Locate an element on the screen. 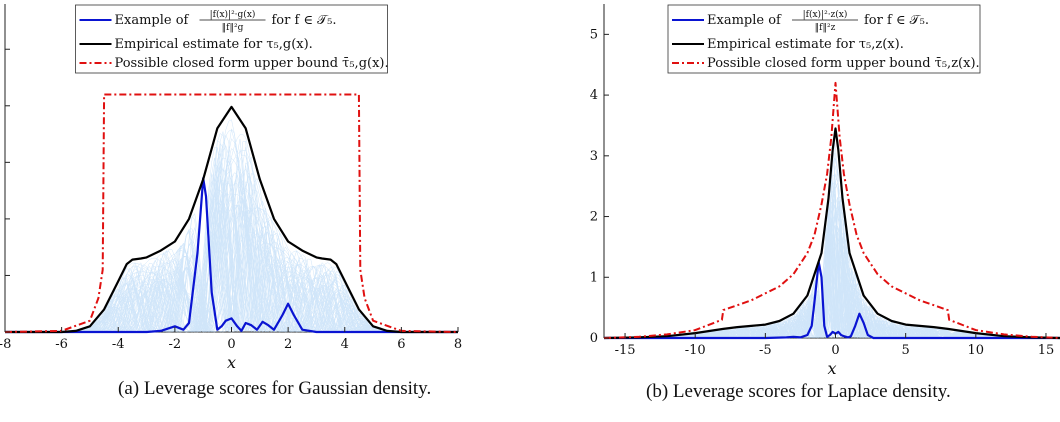 The height and width of the screenshot is (422, 1060). x-tick-label: -8 is located at coordinates (5, 344).